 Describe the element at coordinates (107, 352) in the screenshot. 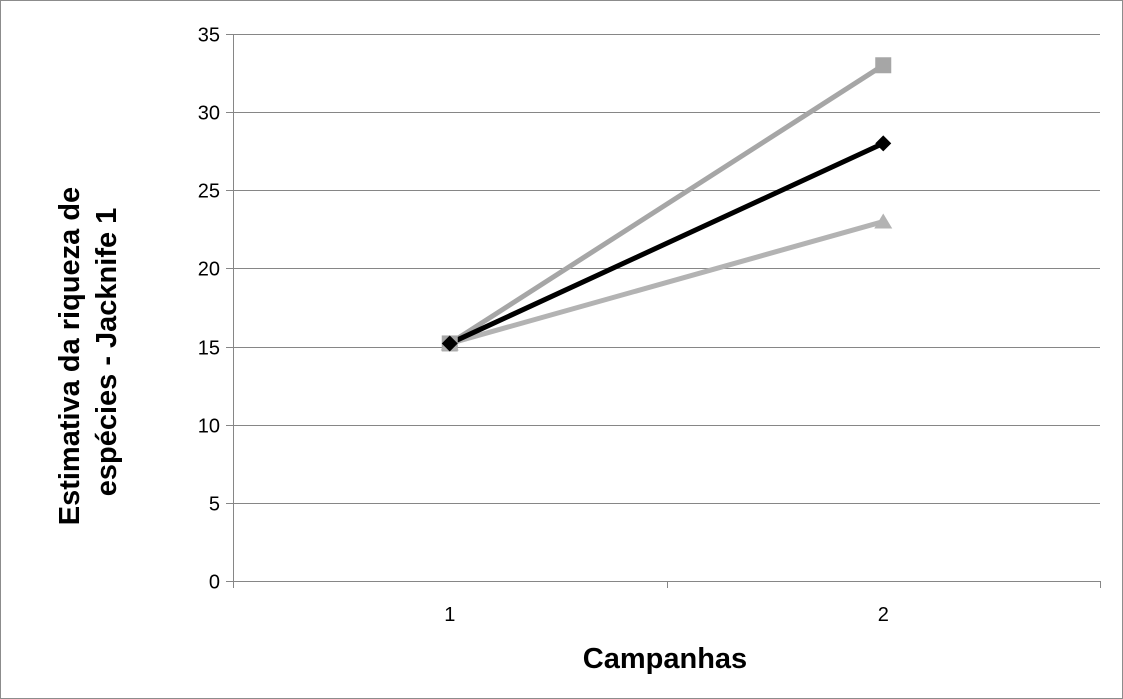

I see `y-axis-title-line-2: espécies - Jacknife 1` at that location.